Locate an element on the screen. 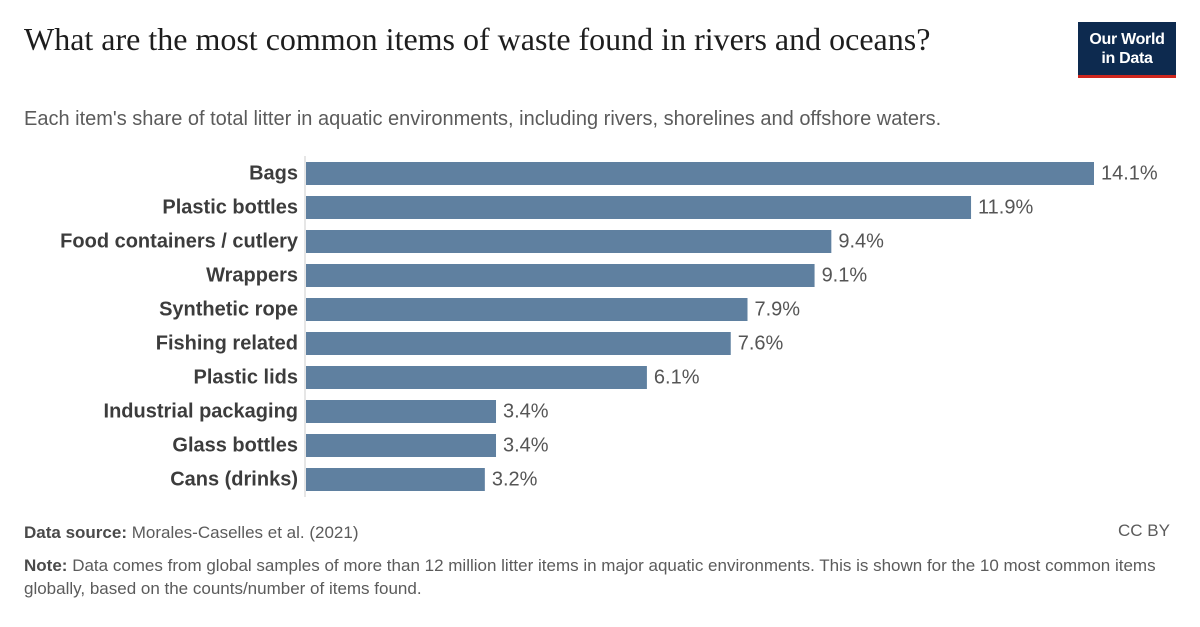 The width and height of the screenshot is (1200, 627). license: CC BY is located at coordinates (1144, 530).